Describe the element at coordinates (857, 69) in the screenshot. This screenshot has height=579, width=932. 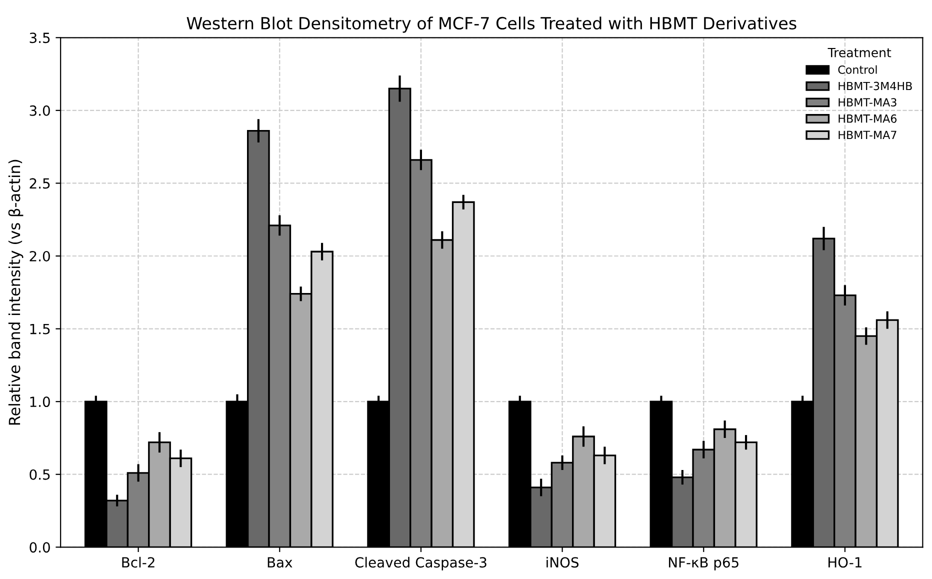
I see `legend-label: Control` at that location.